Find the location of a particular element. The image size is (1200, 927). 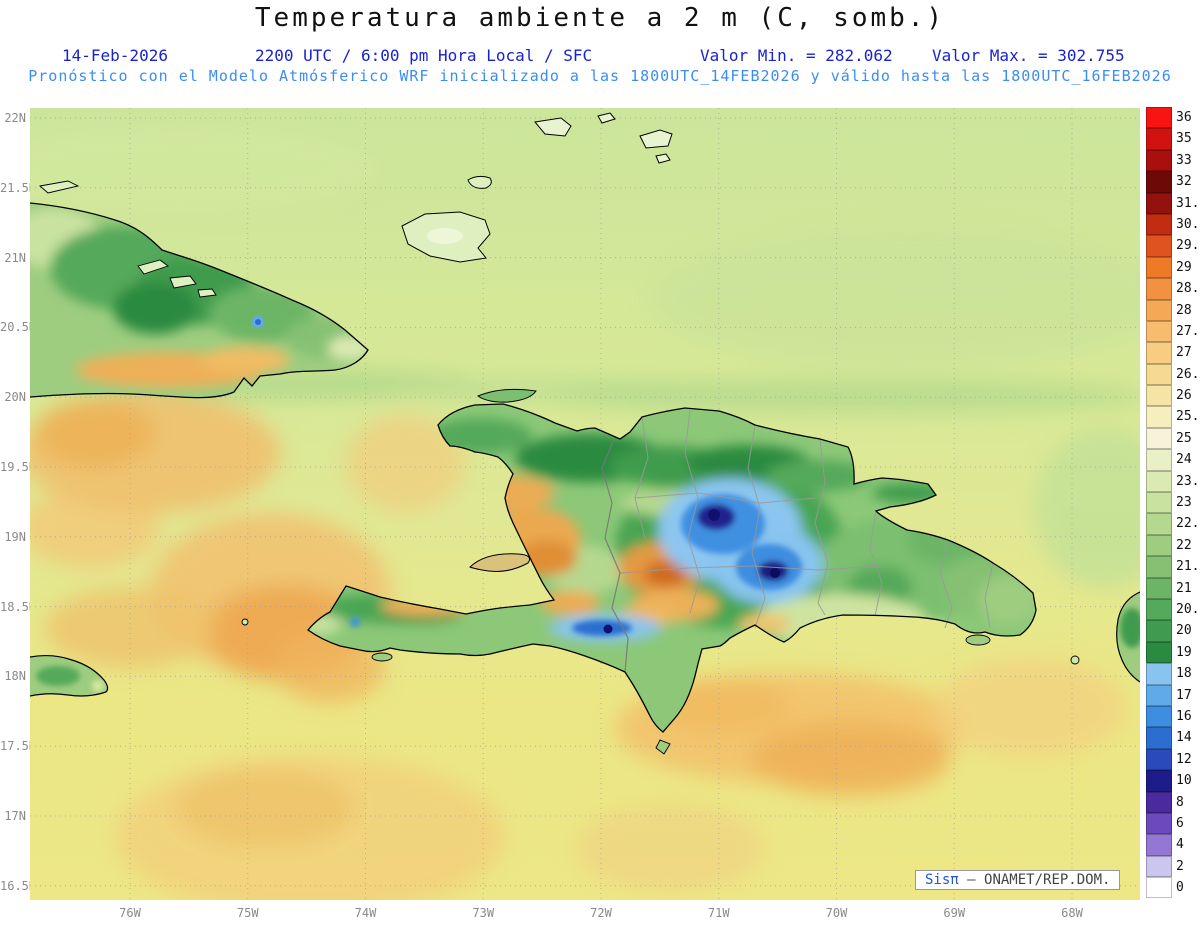

colorbar-entry: 31.5 is located at coordinates (1173, 203).